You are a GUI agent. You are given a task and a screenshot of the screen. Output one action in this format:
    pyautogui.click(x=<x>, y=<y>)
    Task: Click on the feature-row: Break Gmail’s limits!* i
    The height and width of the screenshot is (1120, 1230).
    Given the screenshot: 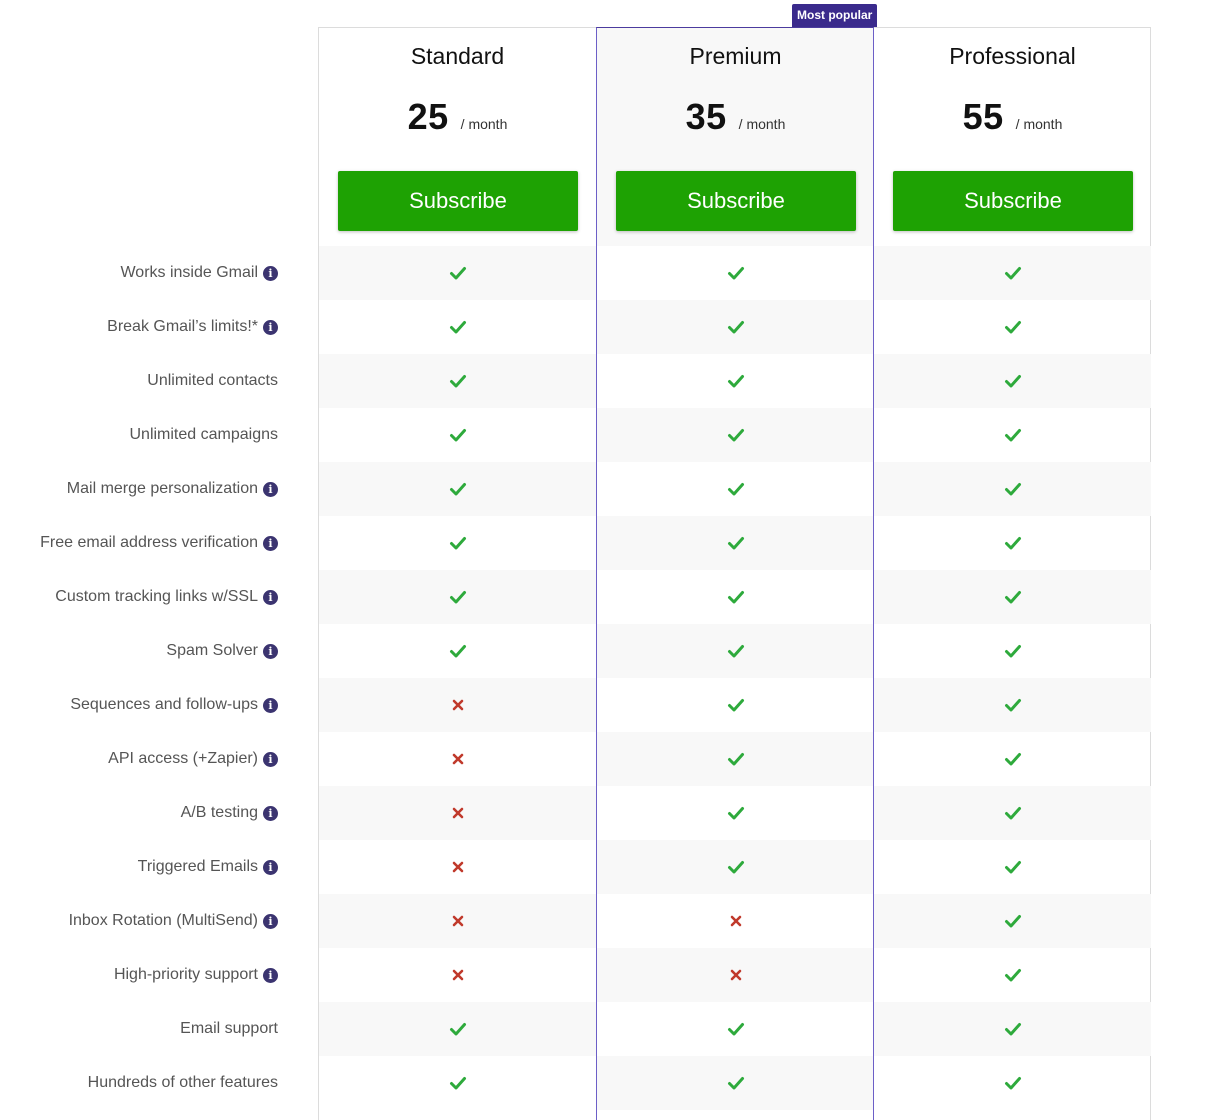 What is the action you would take?
    pyautogui.click(x=615, y=327)
    